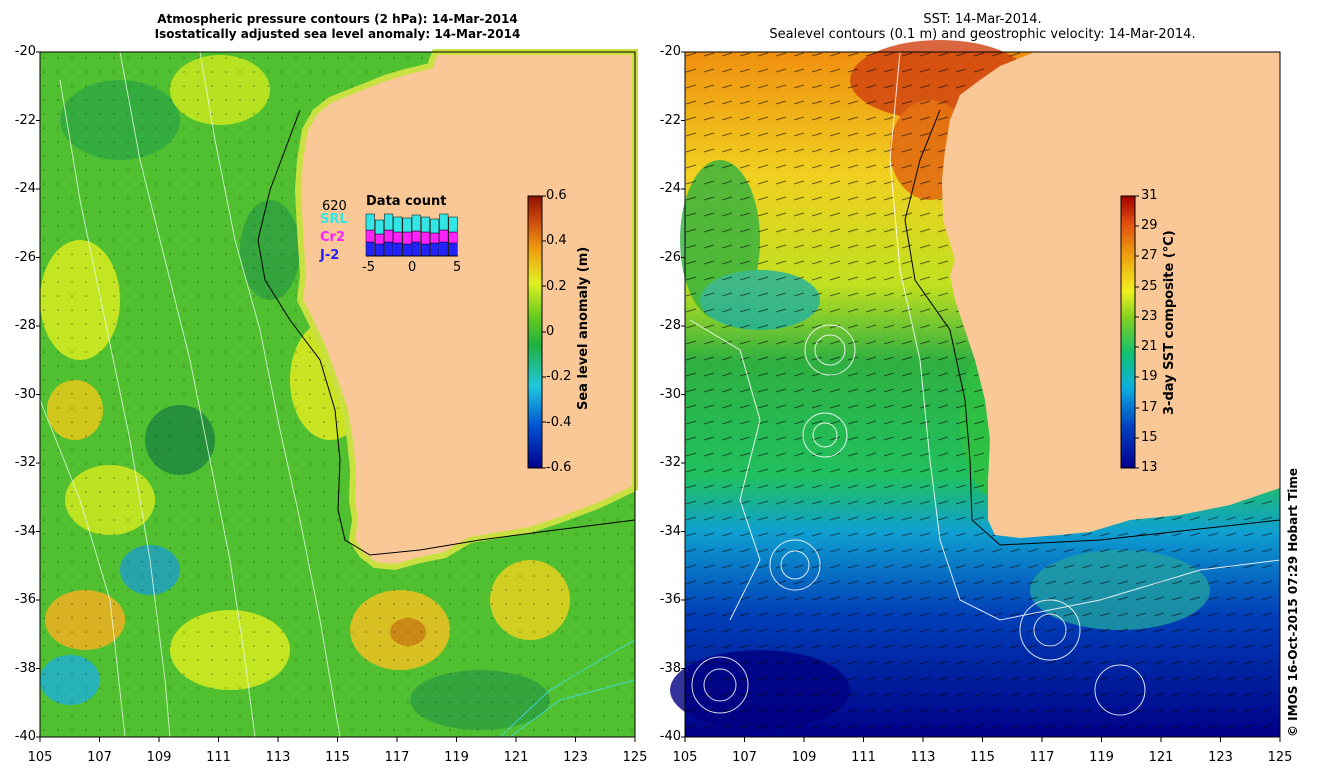 The image size is (1320, 780). Describe the element at coordinates (556, 241) in the screenshot. I see `sla-tick-label: 0.4` at that location.